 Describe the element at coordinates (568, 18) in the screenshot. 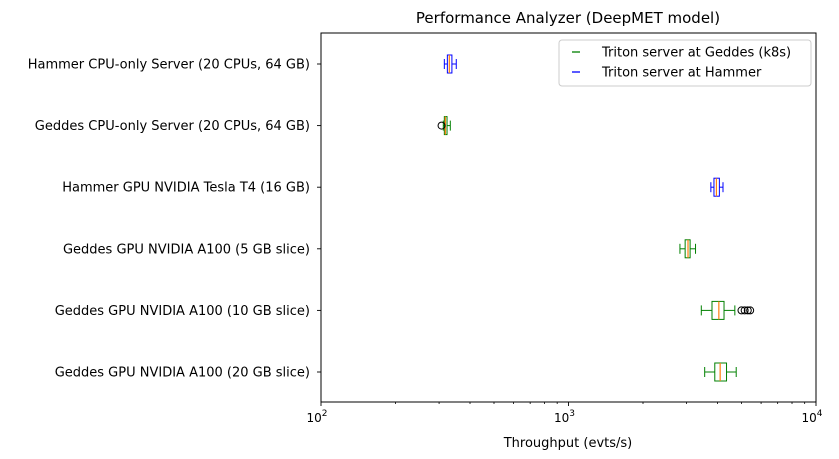

I see `chart-title: Performance Analyzer (DeepMET model)` at that location.